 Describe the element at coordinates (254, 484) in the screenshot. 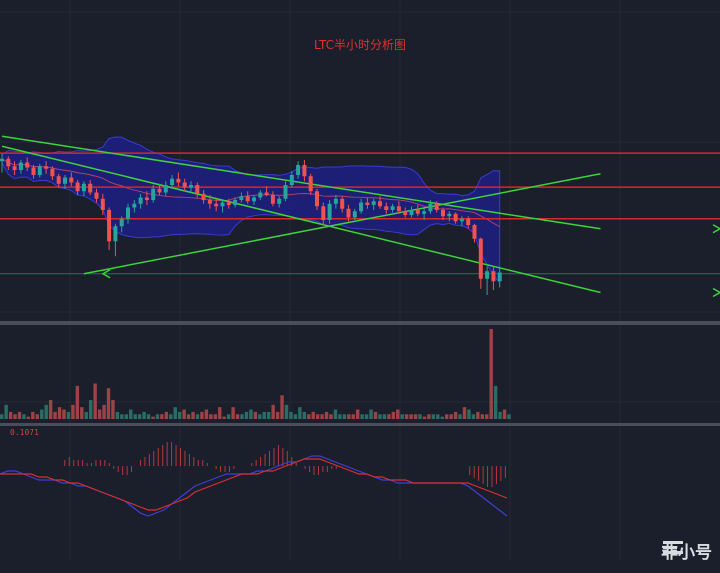

I see `macd-dea-line` at that location.